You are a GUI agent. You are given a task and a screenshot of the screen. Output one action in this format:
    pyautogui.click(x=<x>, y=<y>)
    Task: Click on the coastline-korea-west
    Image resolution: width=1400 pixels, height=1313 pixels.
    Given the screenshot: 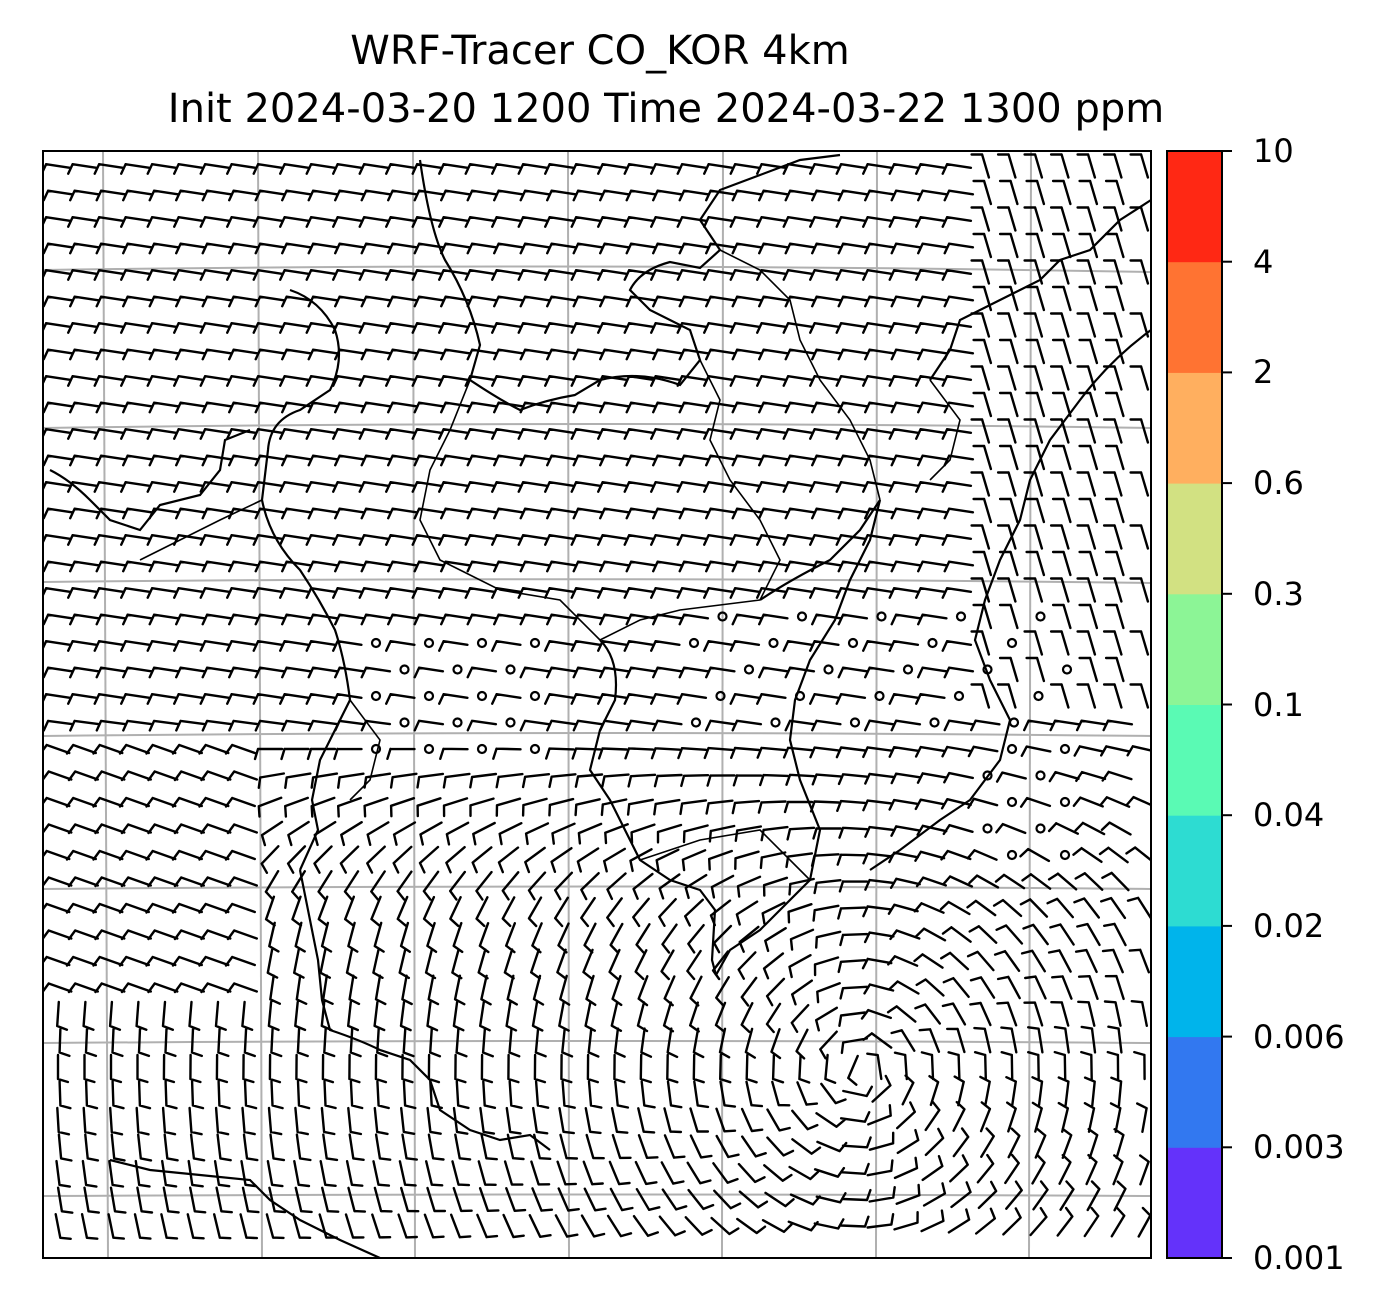 What is the action you would take?
    pyautogui.click(x=653, y=807)
    